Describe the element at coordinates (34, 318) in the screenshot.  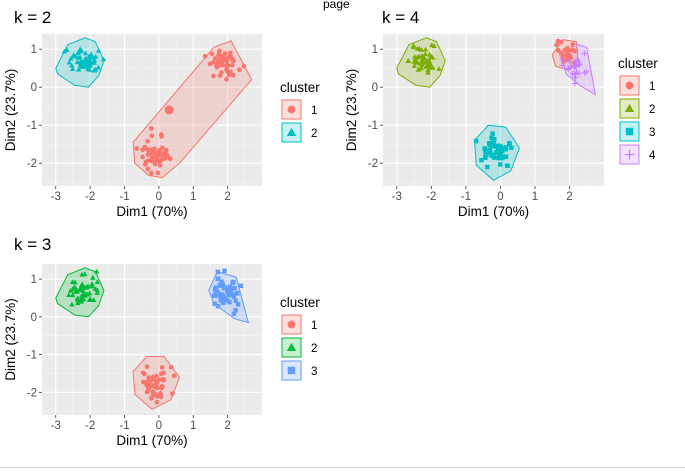
I see `y-tick-label: 0` at that location.